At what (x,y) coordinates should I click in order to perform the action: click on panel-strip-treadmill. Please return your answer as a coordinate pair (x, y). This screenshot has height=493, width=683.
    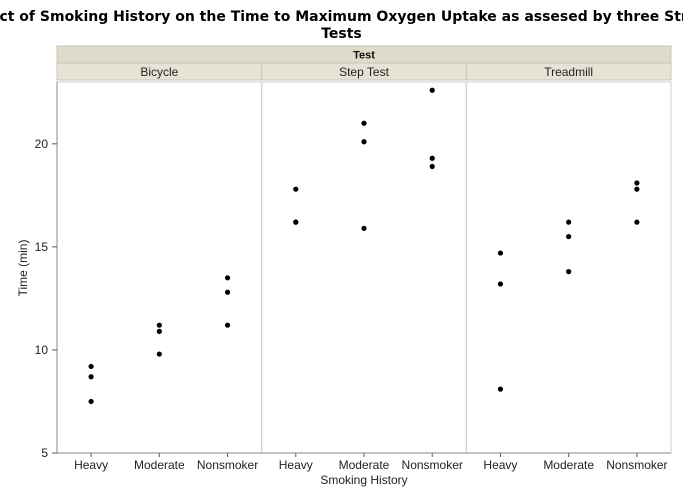
    Looking at the image, I should click on (568, 71).